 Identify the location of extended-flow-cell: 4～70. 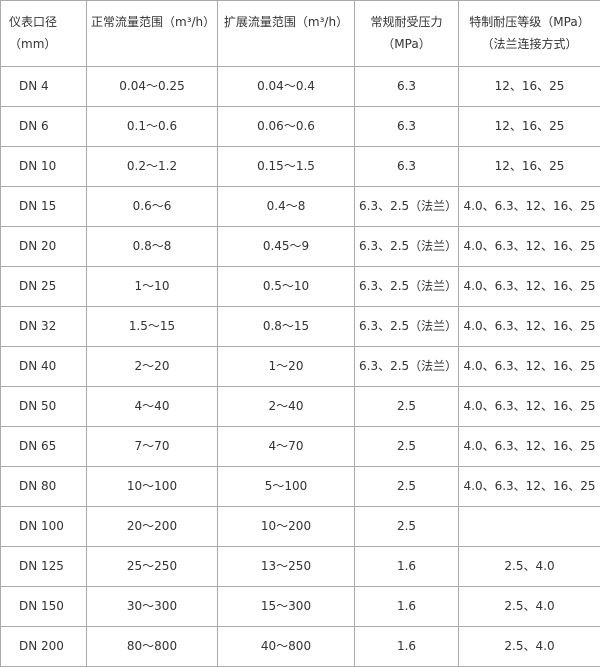
(286, 447).